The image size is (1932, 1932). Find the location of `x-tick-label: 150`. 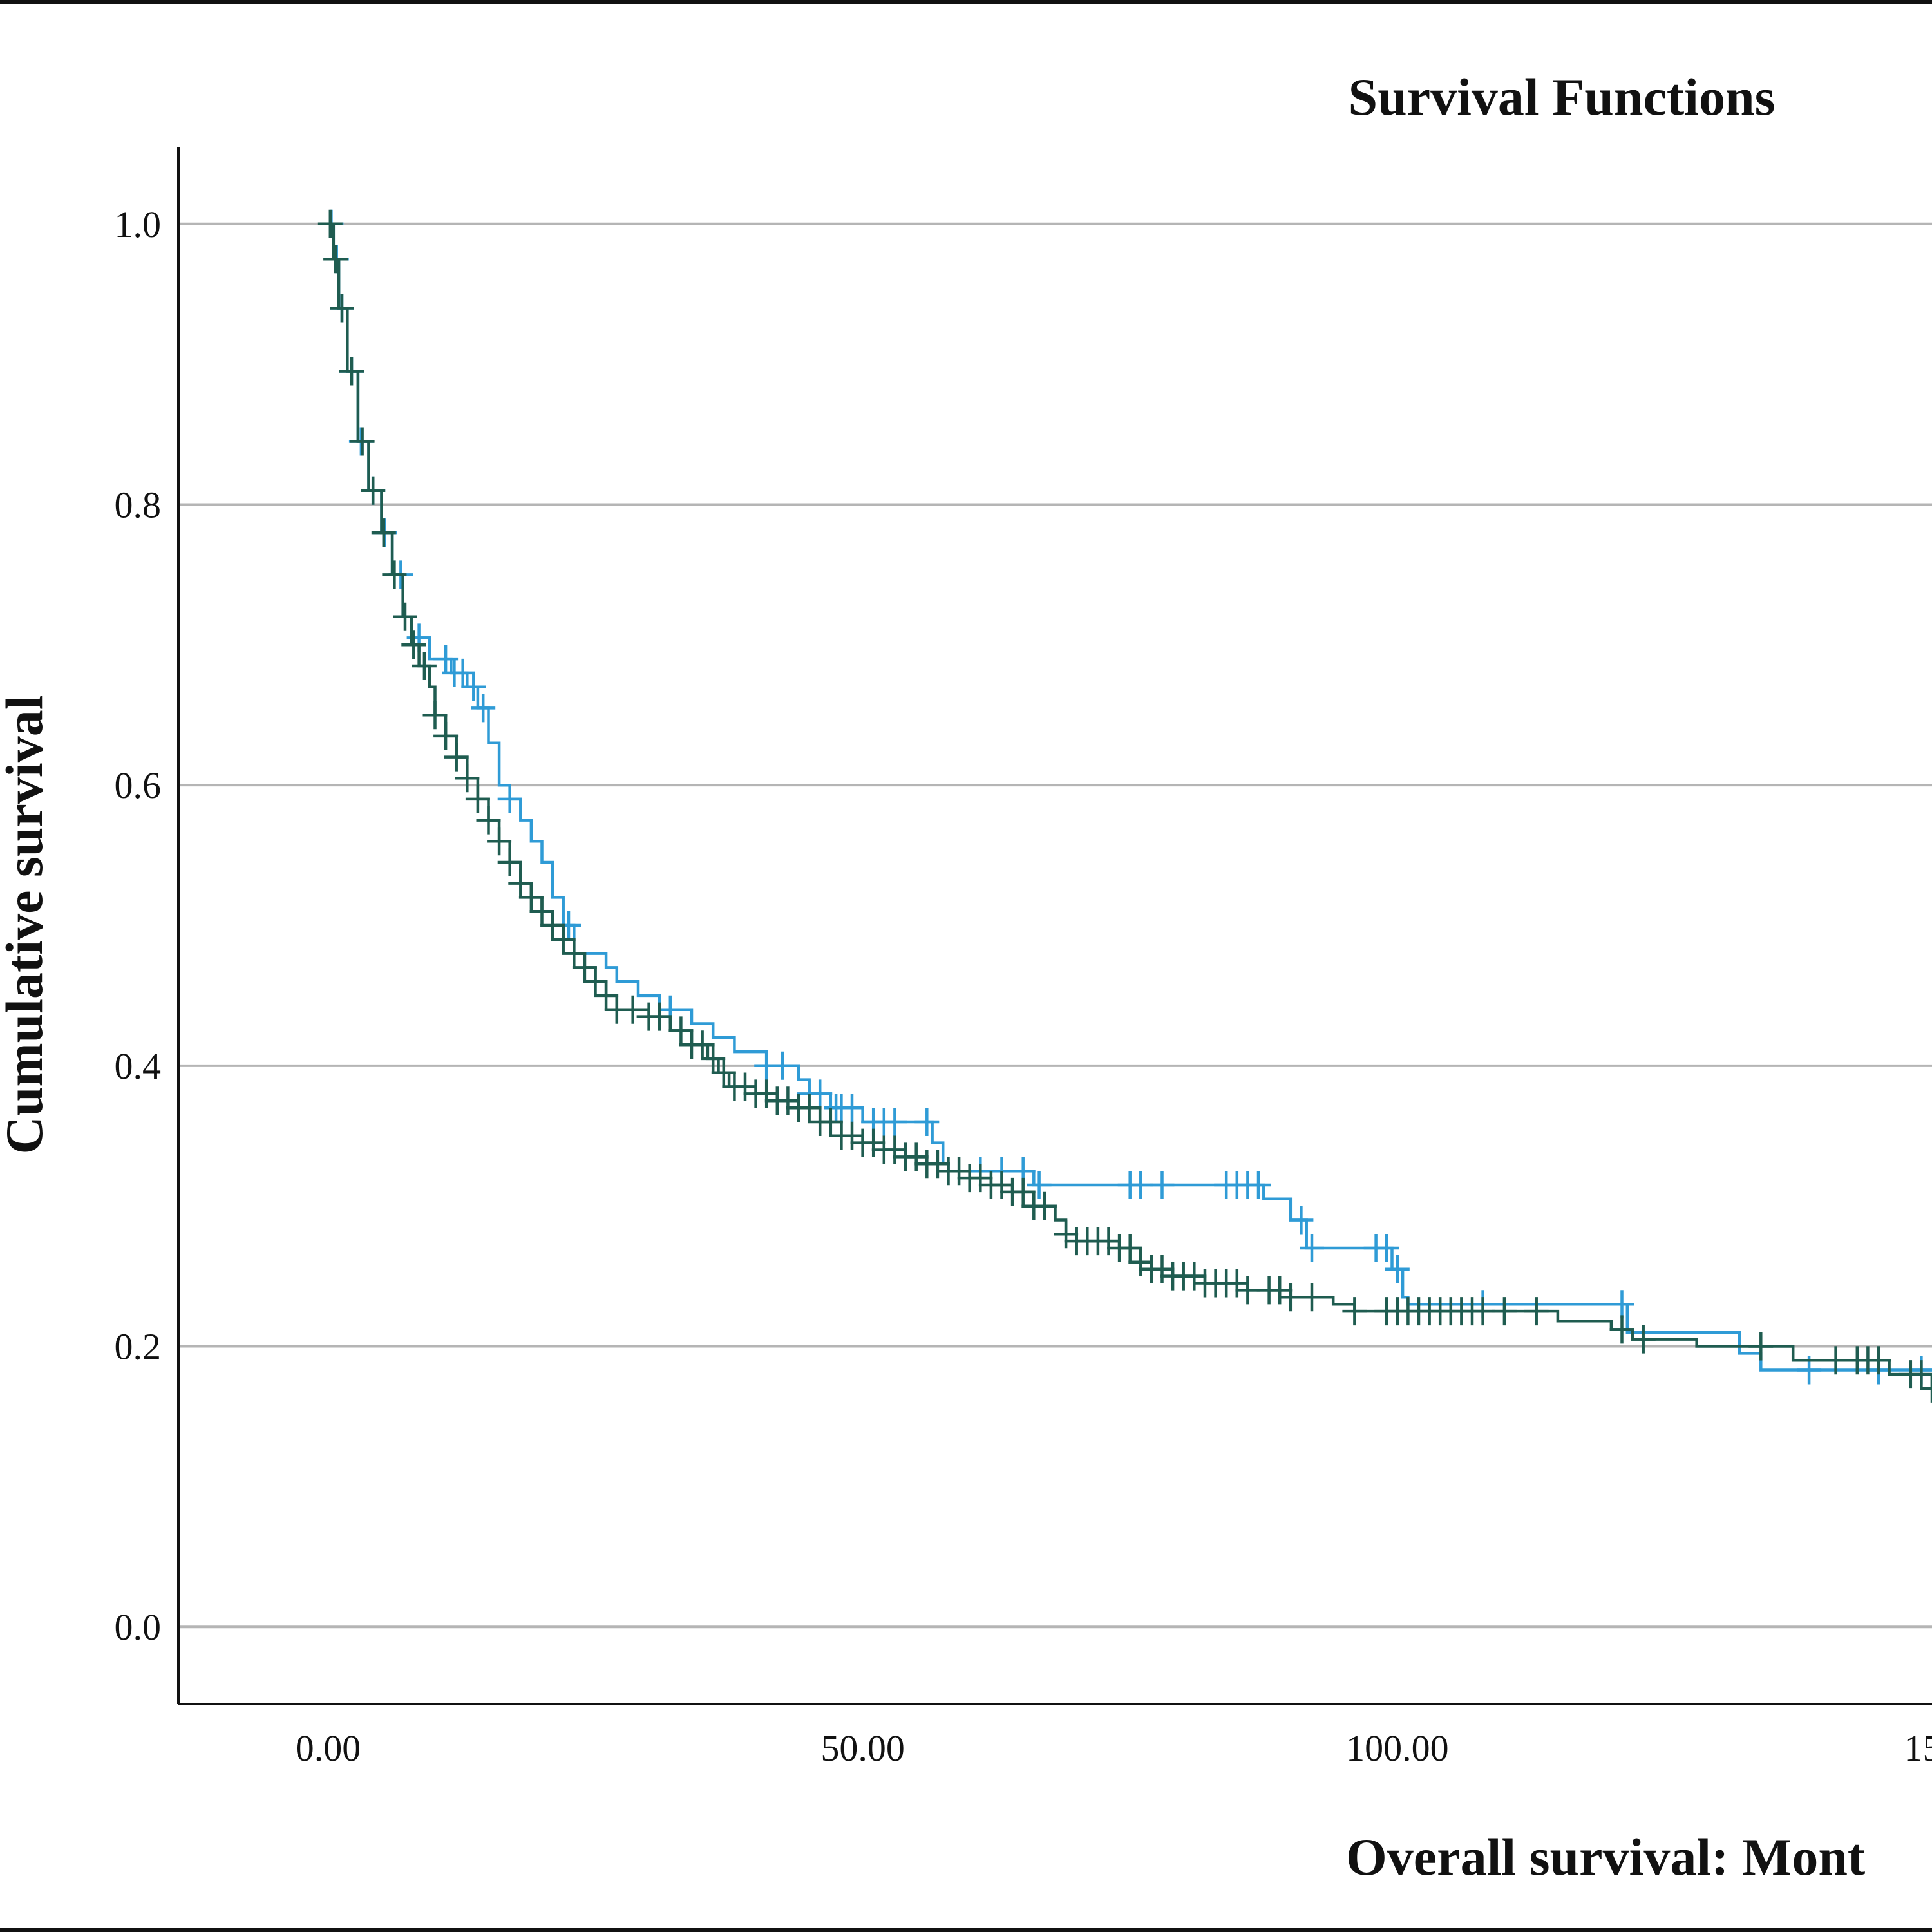

x-tick-label: 150 is located at coordinates (1918, 1748).